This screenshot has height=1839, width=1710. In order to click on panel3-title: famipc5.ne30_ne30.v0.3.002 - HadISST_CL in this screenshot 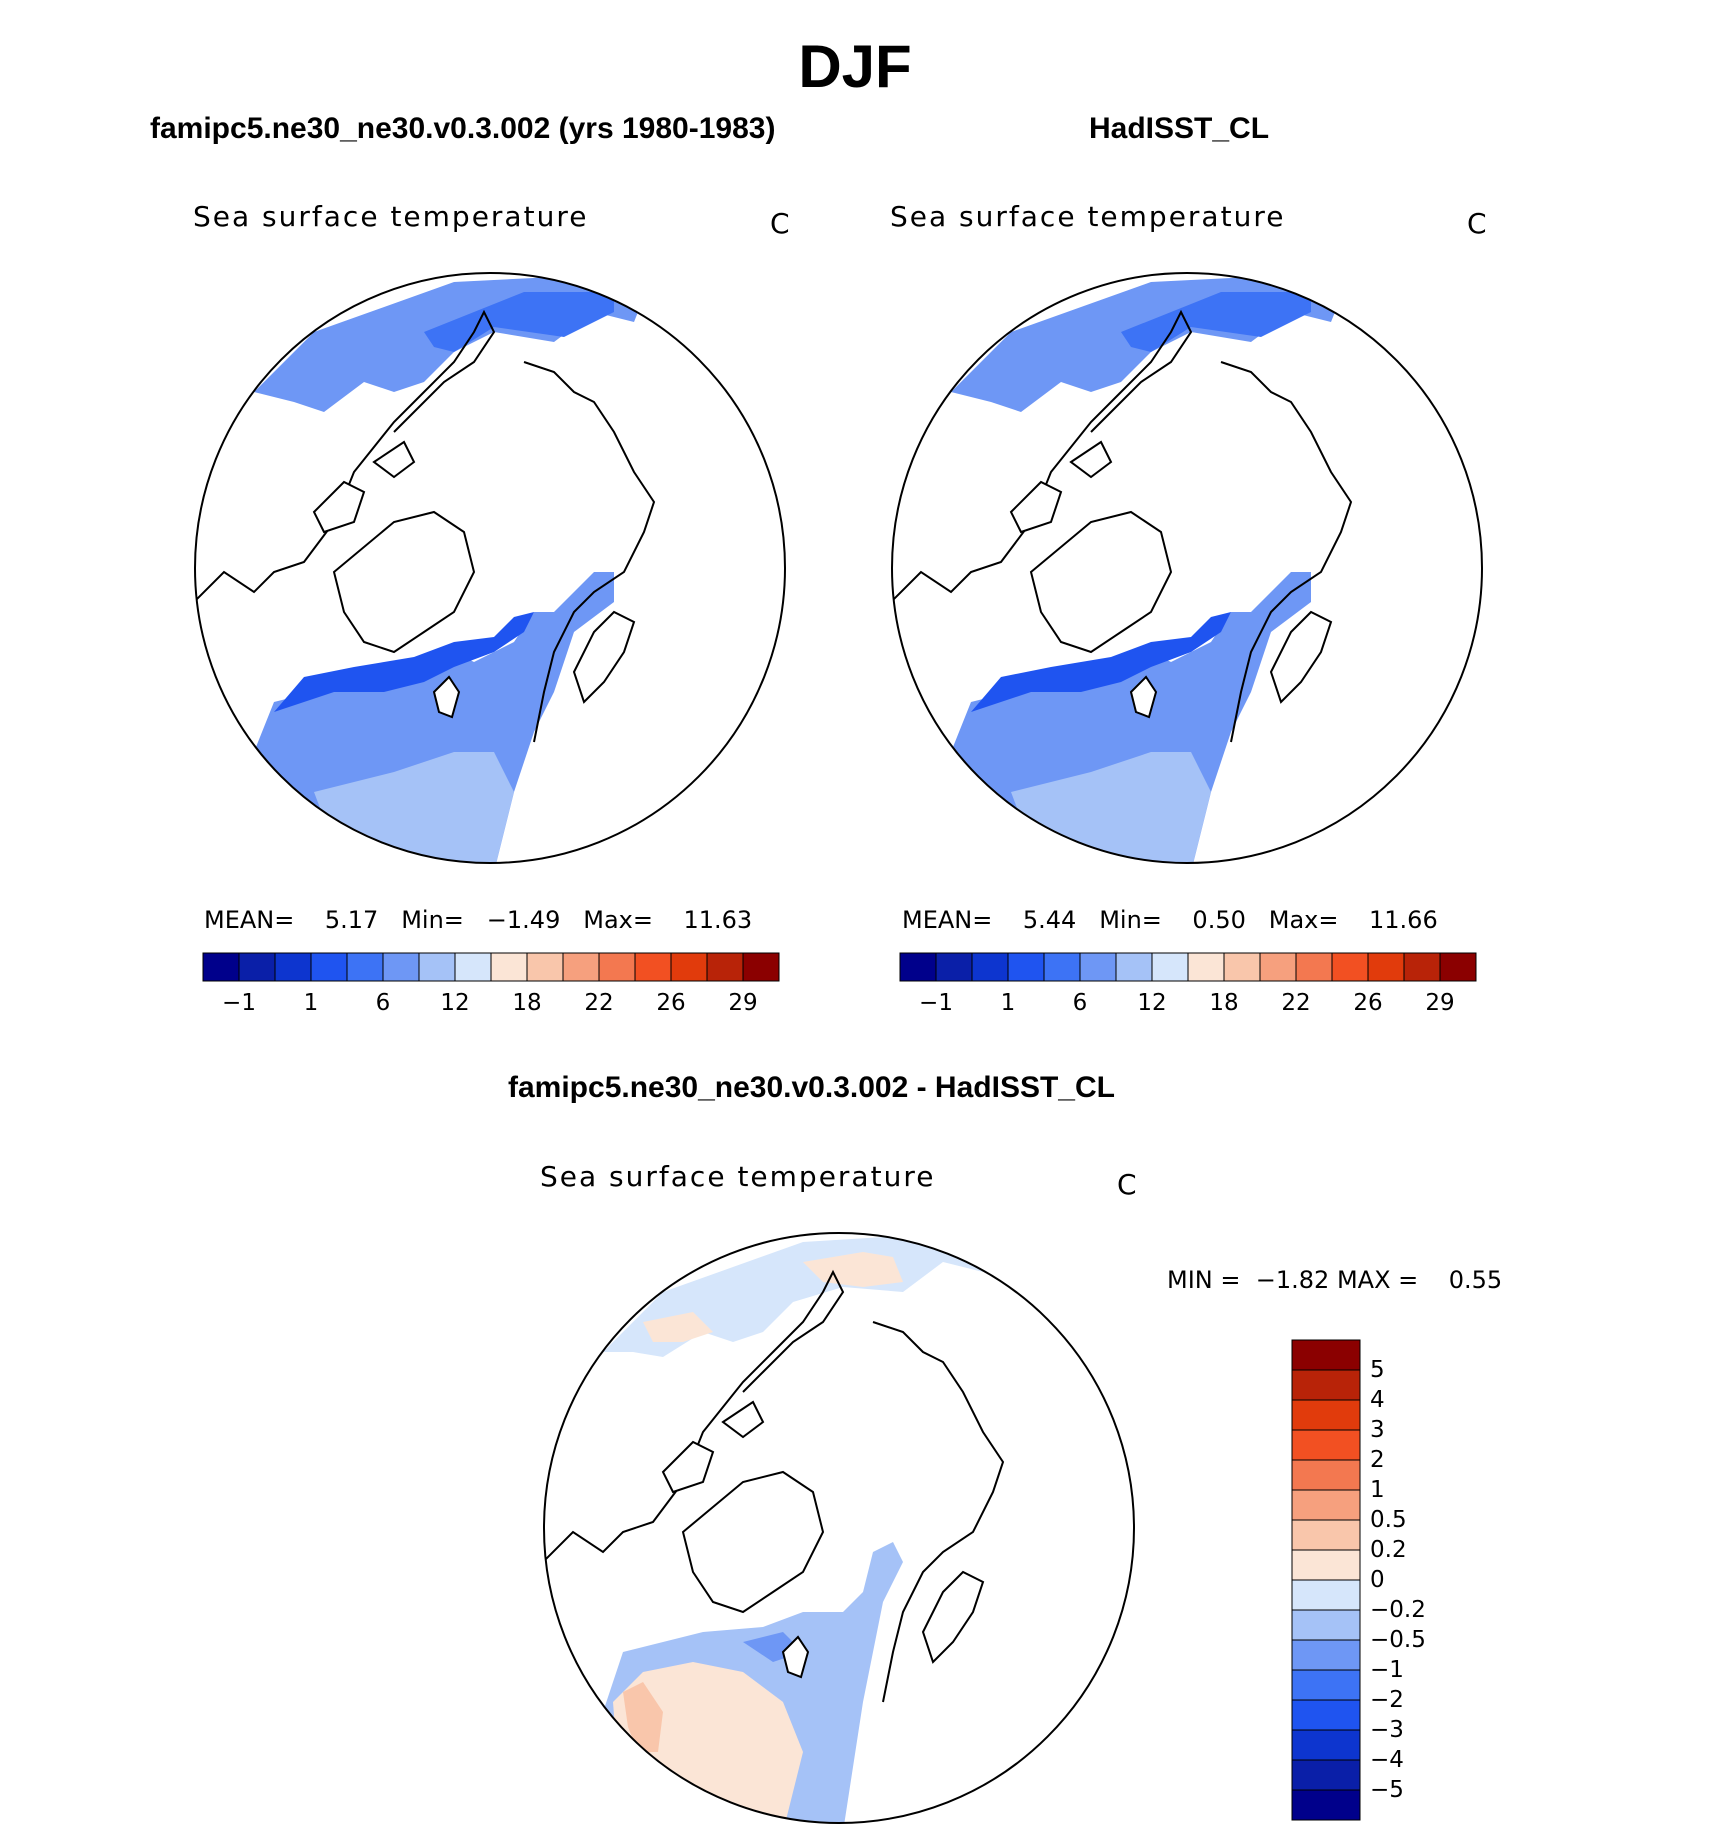, I will do `click(811, 1087)`.